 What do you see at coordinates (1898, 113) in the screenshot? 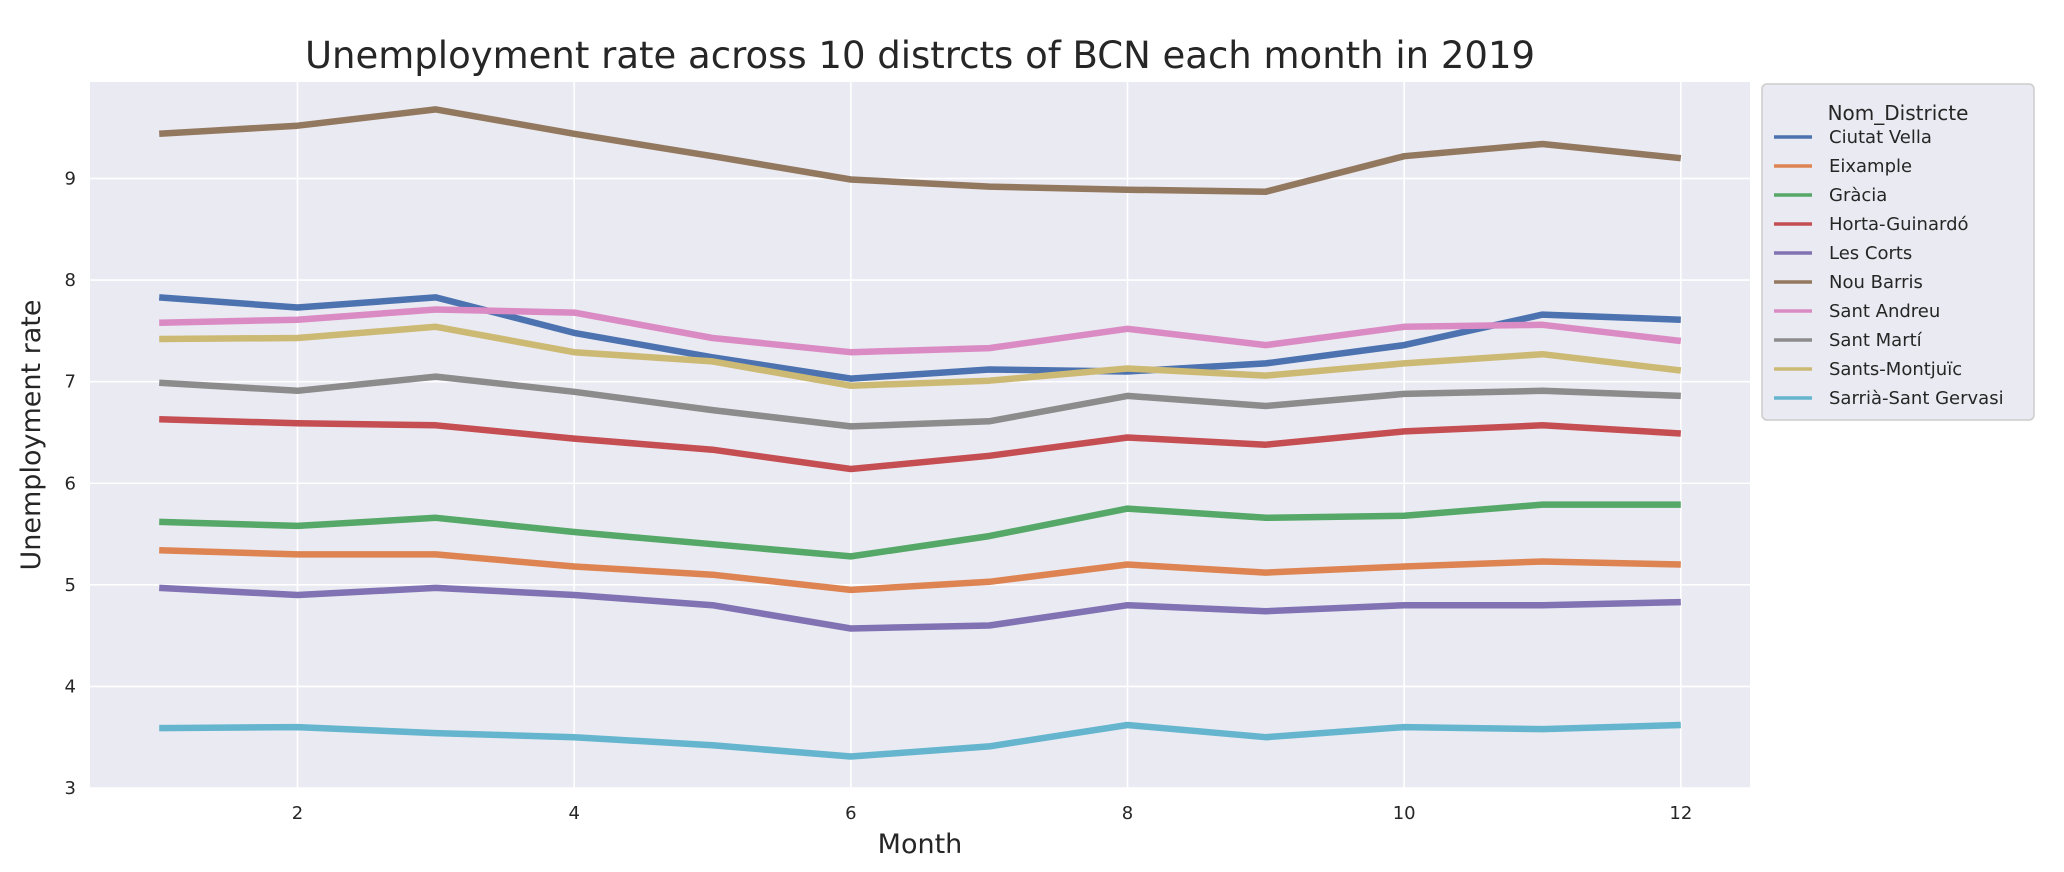
I see `legend-title: Nom_Districte` at bounding box center [1898, 113].